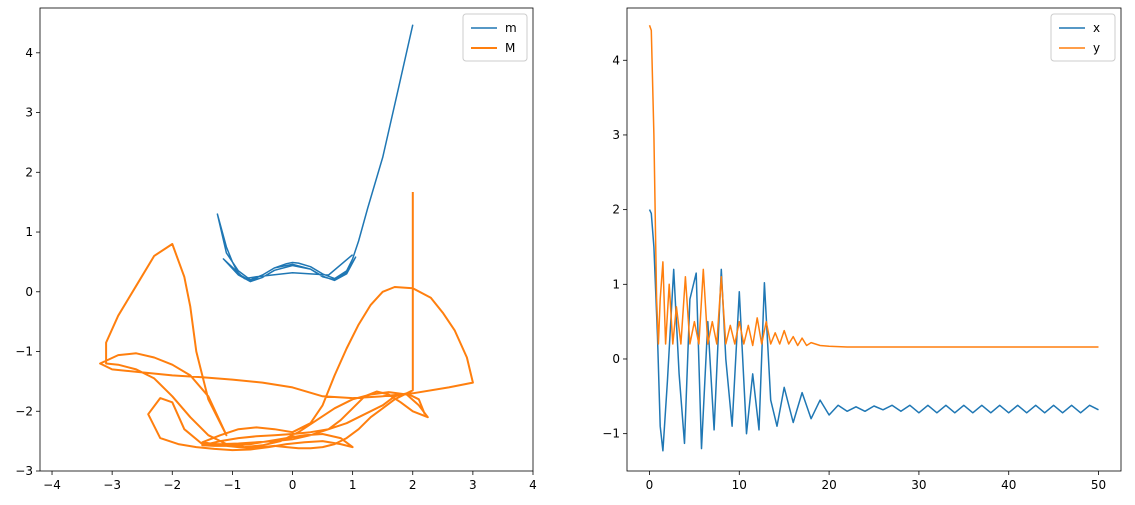 This screenshot has height=505, width=1135. What do you see at coordinates (24, 411) in the screenshot?
I see `y-tick-label: −2` at bounding box center [24, 411].